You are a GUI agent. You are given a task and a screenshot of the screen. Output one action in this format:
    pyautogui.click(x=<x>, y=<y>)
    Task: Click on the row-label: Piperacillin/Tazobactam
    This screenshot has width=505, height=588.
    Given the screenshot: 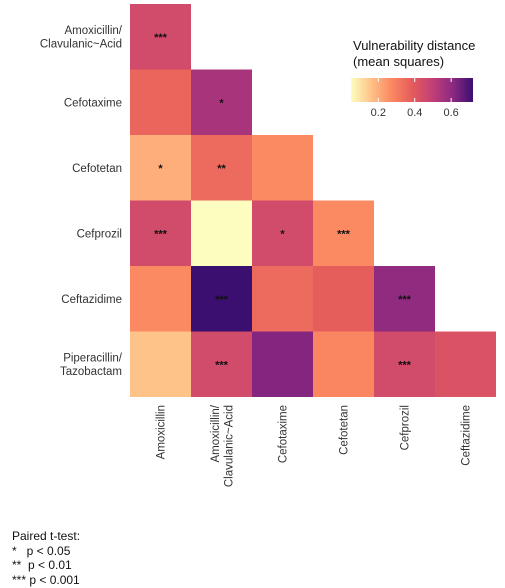 What is the action you would take?
    pyautogui.click(x=91, y=366)
    